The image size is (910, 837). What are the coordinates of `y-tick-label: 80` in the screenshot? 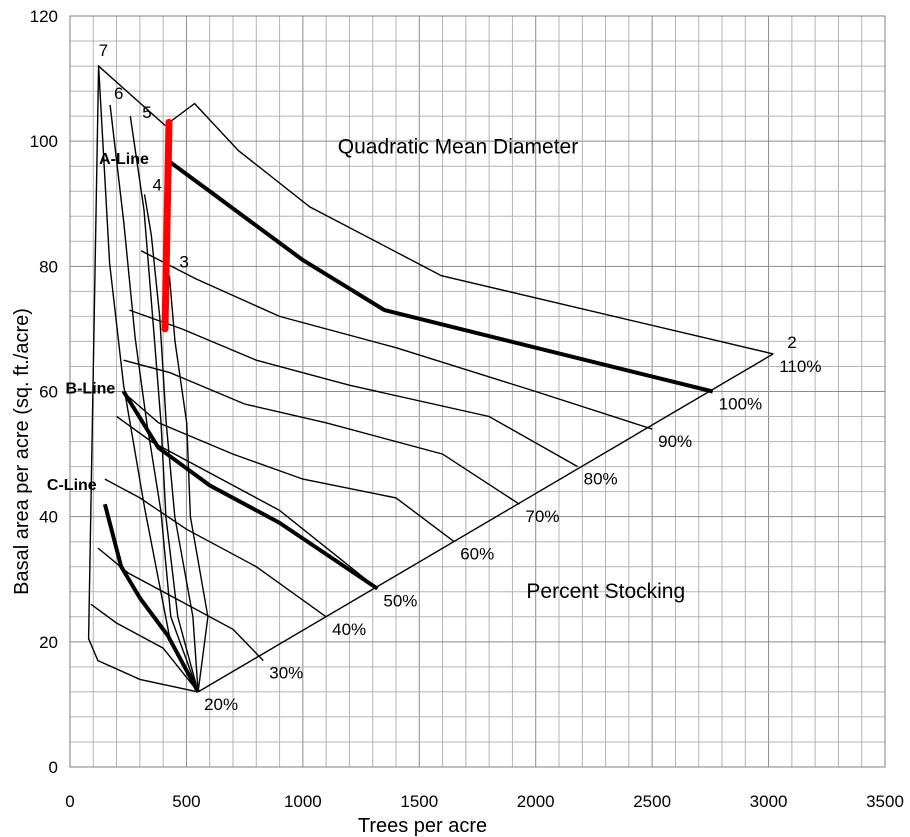 It's located at (48, 266).